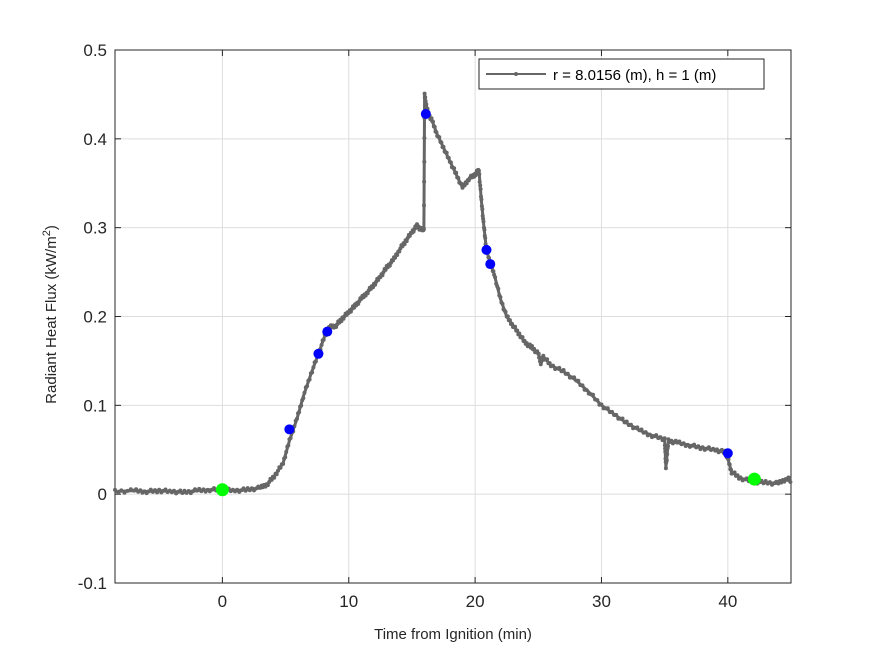 The image size is (875, 656). What do you see at coordinates (601, 601) in the screenshot?
I see `x-tick-label: 30` at bounding box center [601, 601].